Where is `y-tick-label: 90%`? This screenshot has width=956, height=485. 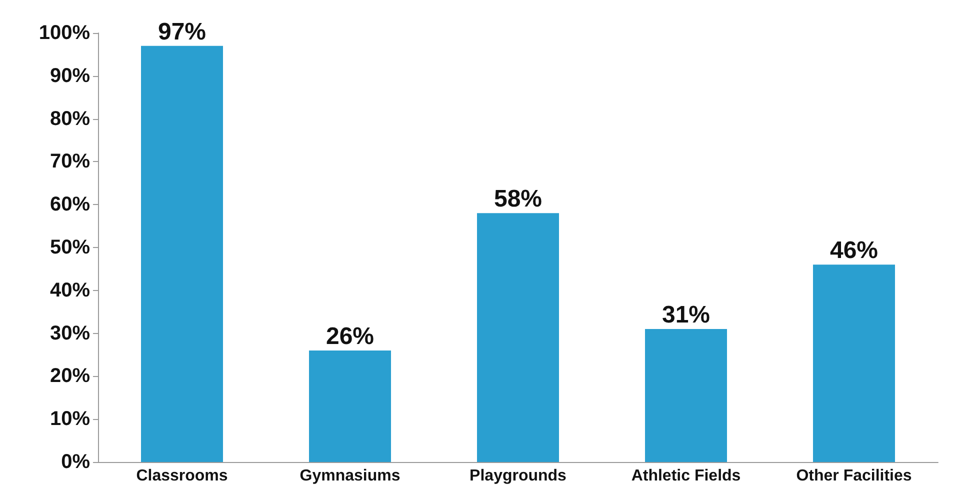 y-tick-label: 90% is located at coordinates (70, 75).